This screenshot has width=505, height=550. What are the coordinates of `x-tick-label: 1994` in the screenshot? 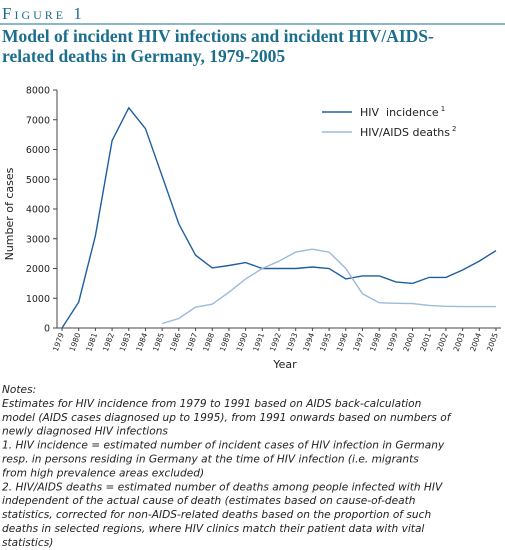 It's located at (308, 341).